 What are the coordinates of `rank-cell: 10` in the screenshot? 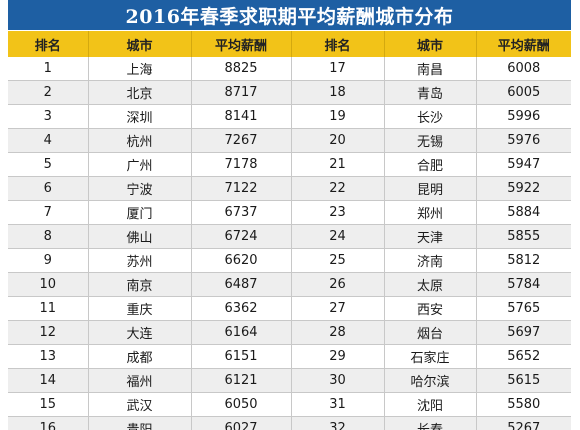 It's located at (48, 284).